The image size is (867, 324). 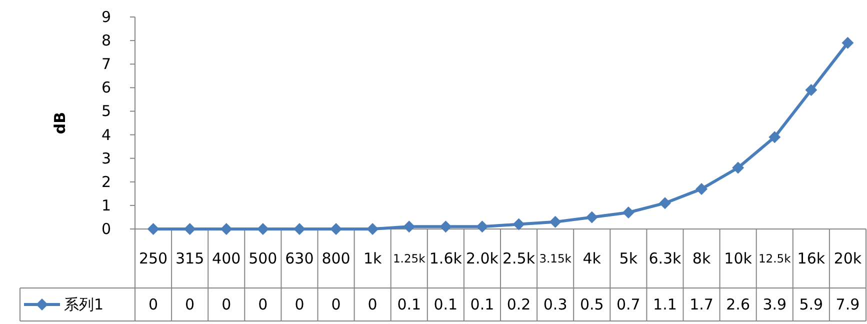 What do you see at coordinates (336, 259) in the screenshot?
I see `x-tick-label: 800` at bounding box center [336, 259].